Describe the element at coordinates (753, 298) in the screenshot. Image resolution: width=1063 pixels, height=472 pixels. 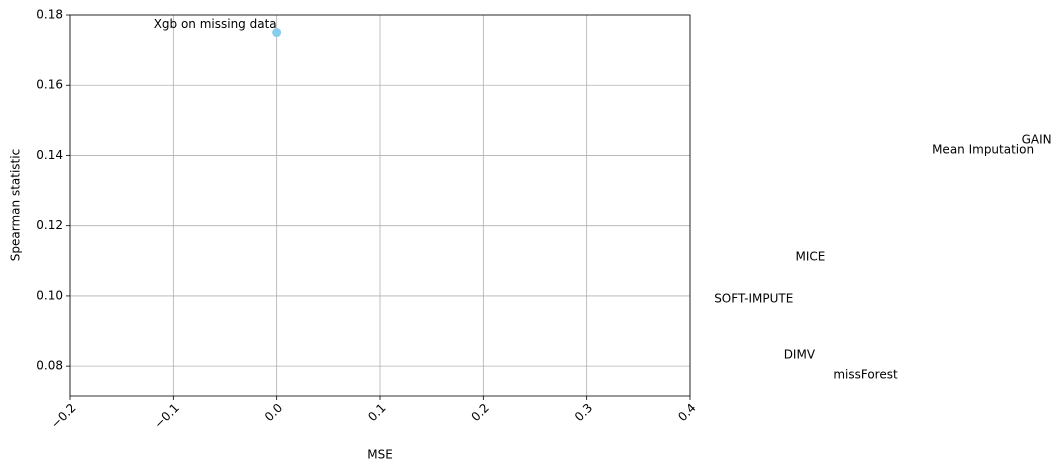
I see `point-label: SOFT-IMPUTE` at that location.